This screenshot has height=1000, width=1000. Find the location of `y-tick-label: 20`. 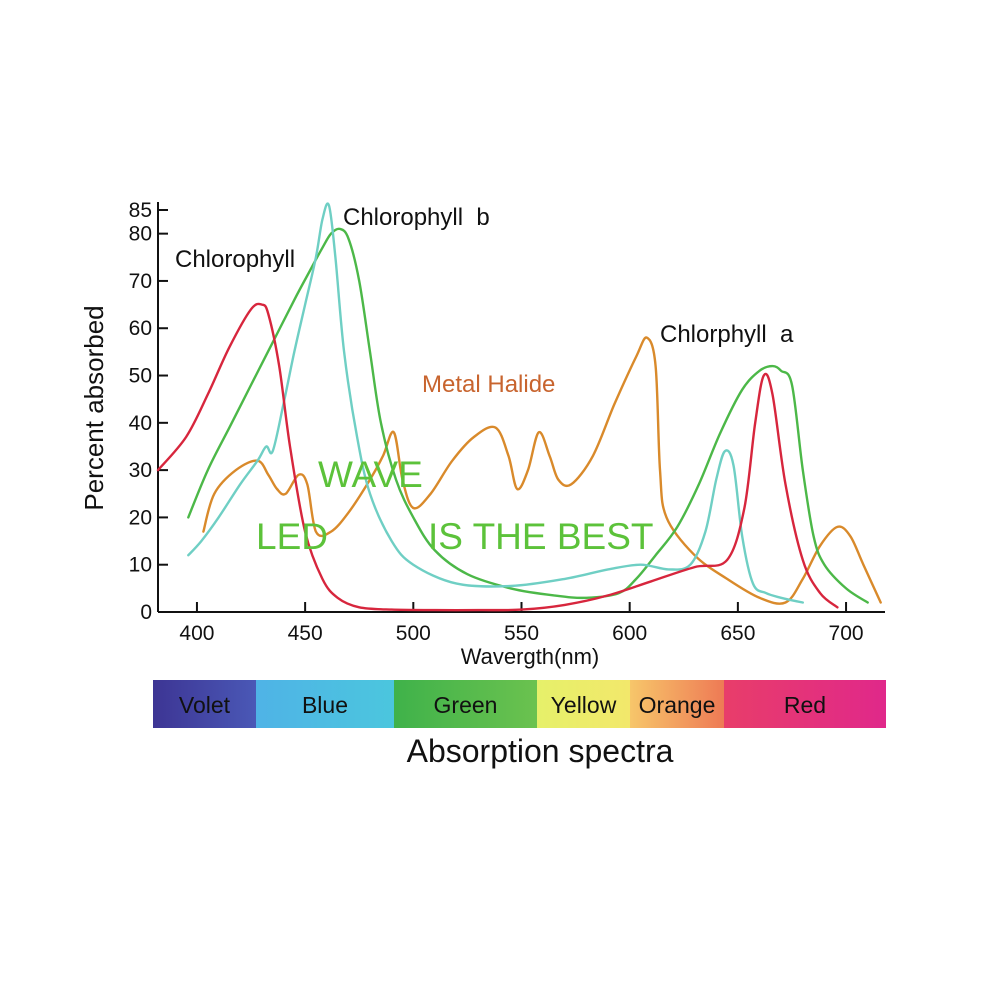

y-tick-label: 20 is located at coordinates (140, 517).